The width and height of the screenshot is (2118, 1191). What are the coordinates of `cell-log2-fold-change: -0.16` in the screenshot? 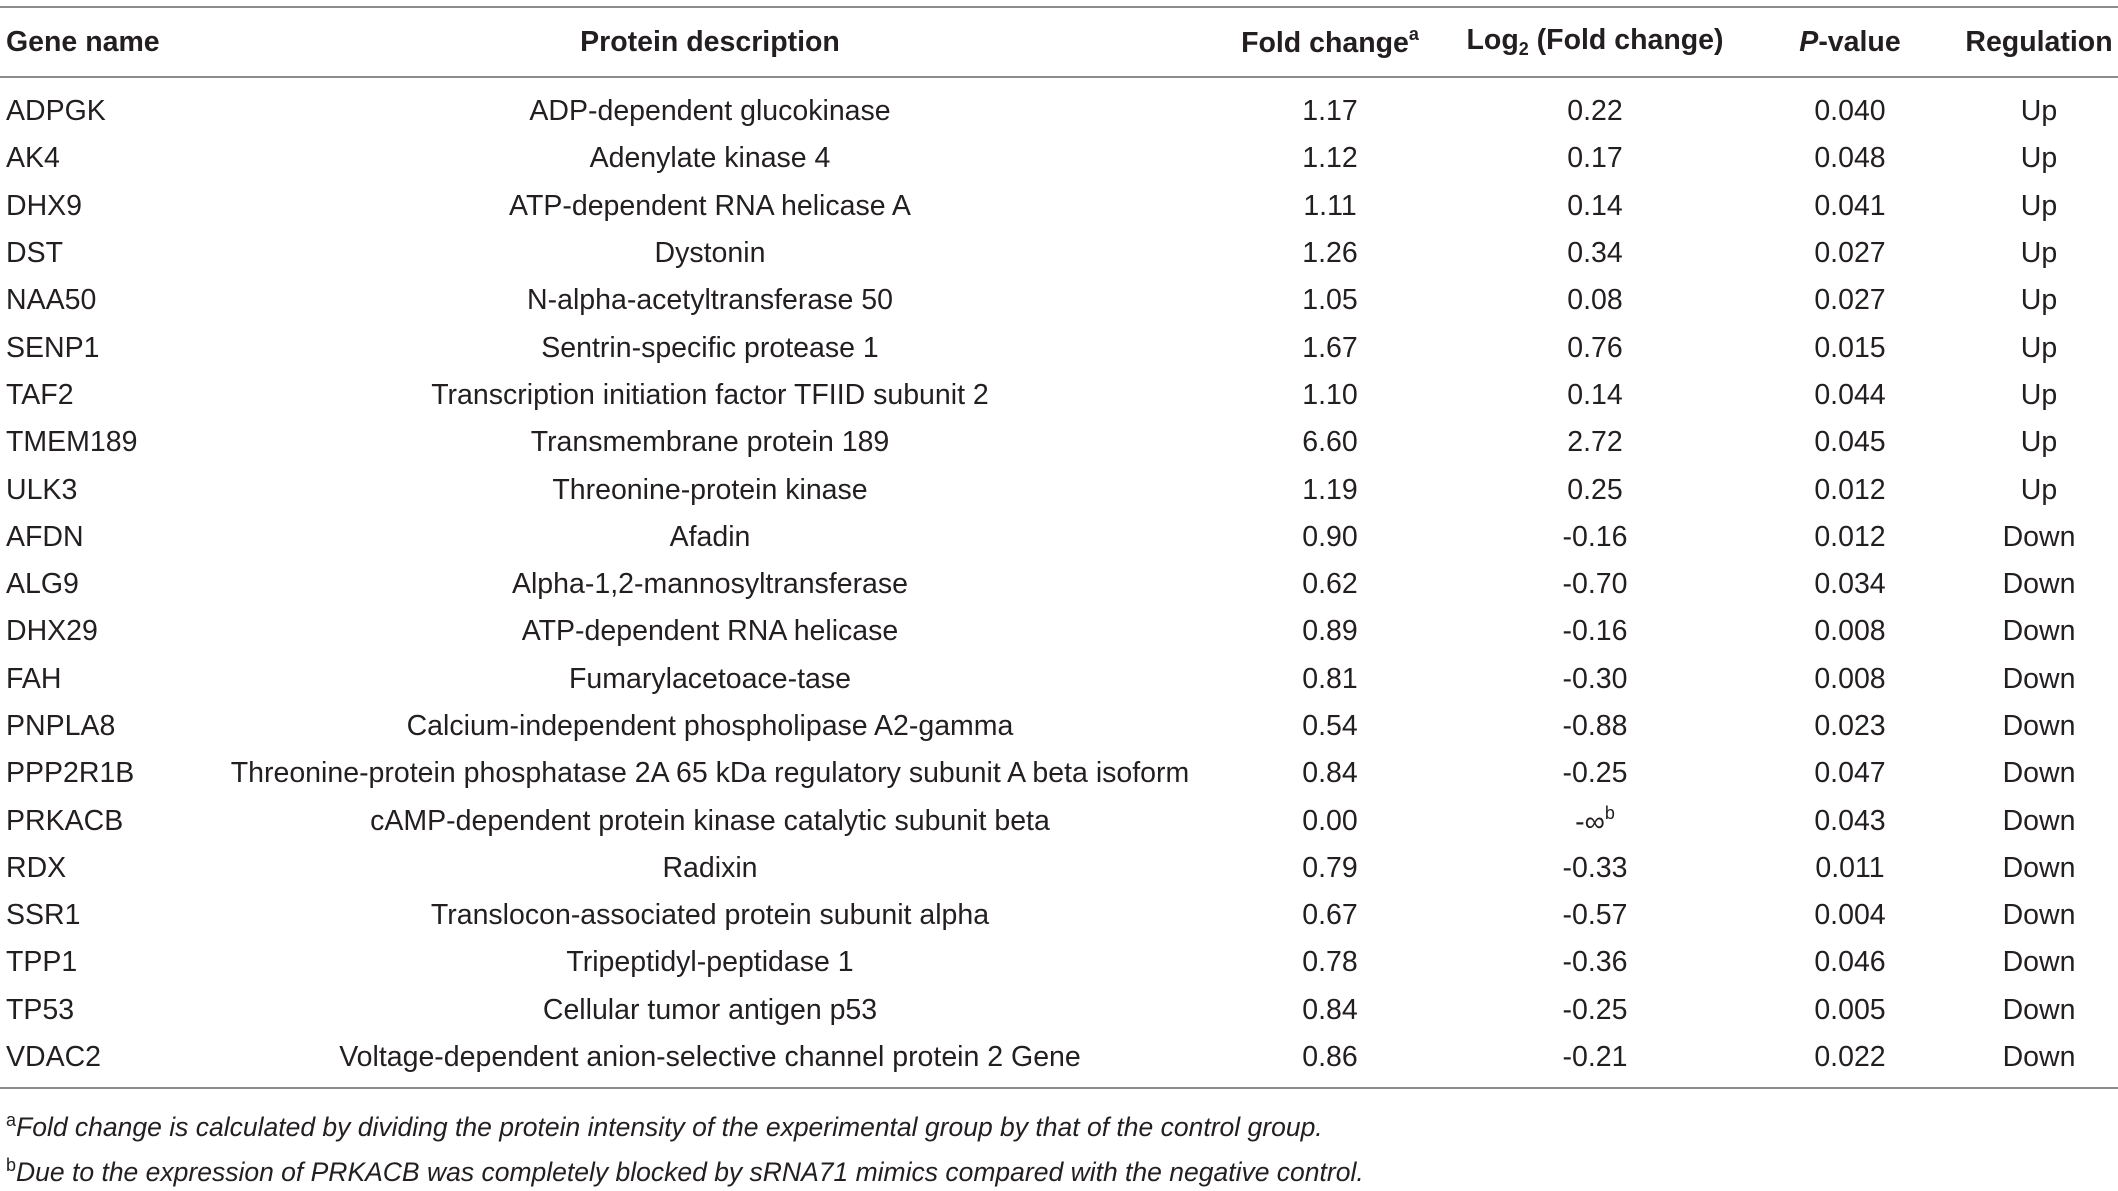 It's located at (1595, 536).